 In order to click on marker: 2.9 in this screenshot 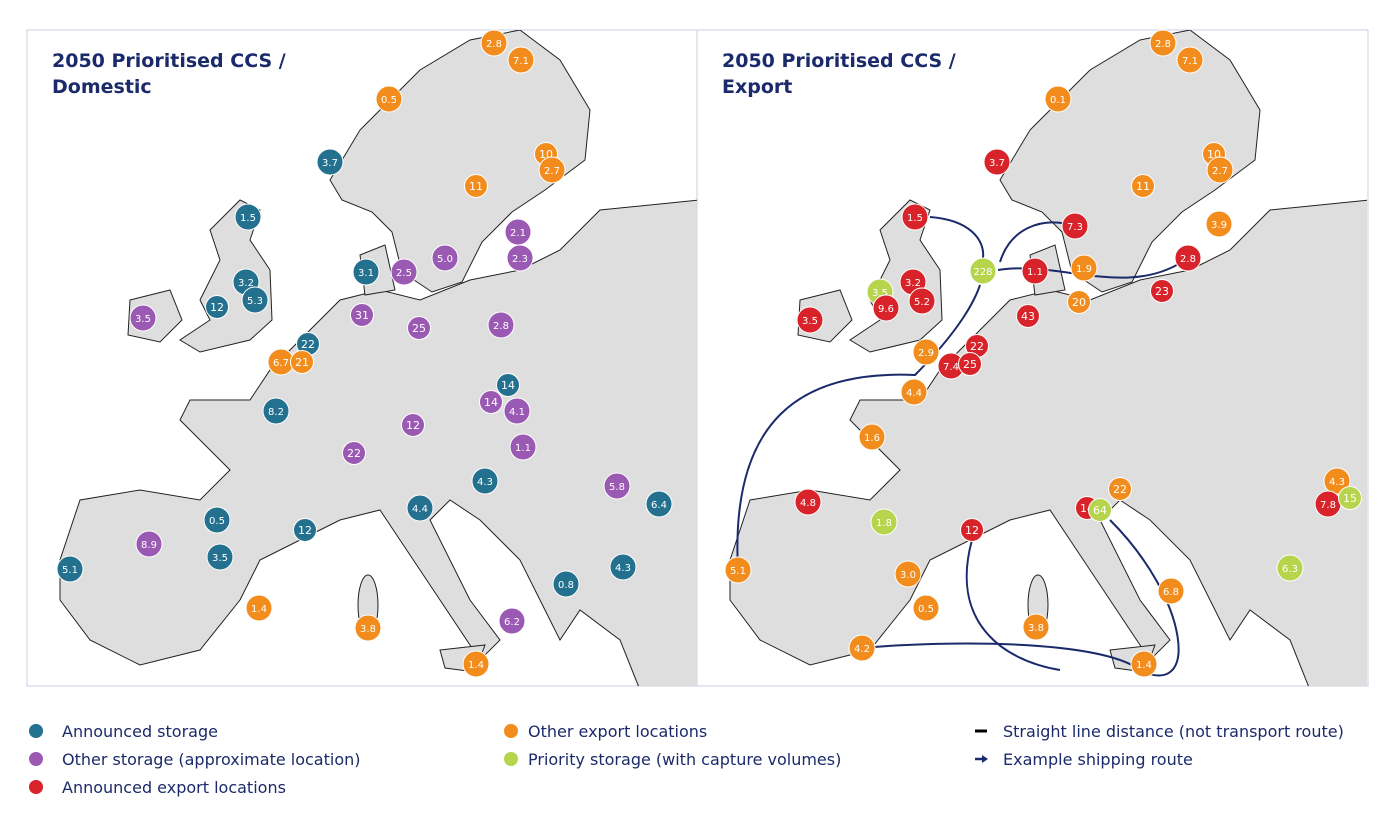, I will do `click(926, 352)`.